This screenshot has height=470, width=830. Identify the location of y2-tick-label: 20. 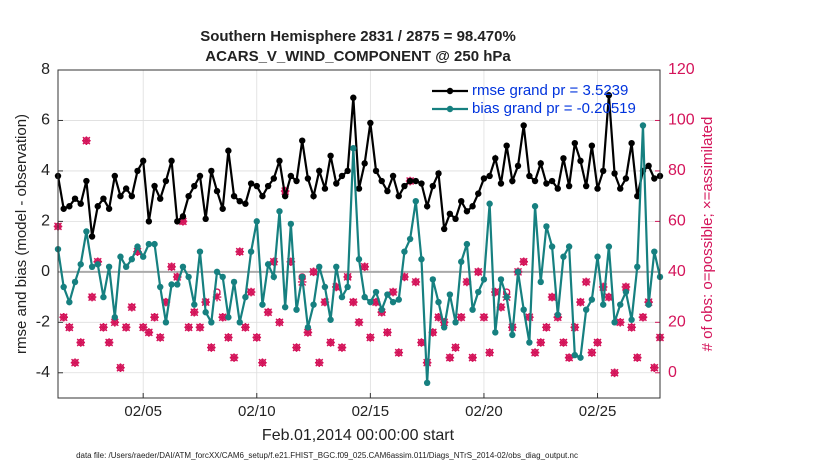
(677, 322).